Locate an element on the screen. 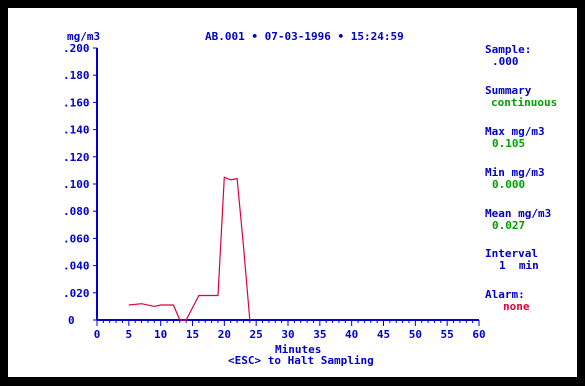 Image resolution: width=585 pixels, height=386 pixels. x-tick-label: 60 is located at coordinates (478, 334).